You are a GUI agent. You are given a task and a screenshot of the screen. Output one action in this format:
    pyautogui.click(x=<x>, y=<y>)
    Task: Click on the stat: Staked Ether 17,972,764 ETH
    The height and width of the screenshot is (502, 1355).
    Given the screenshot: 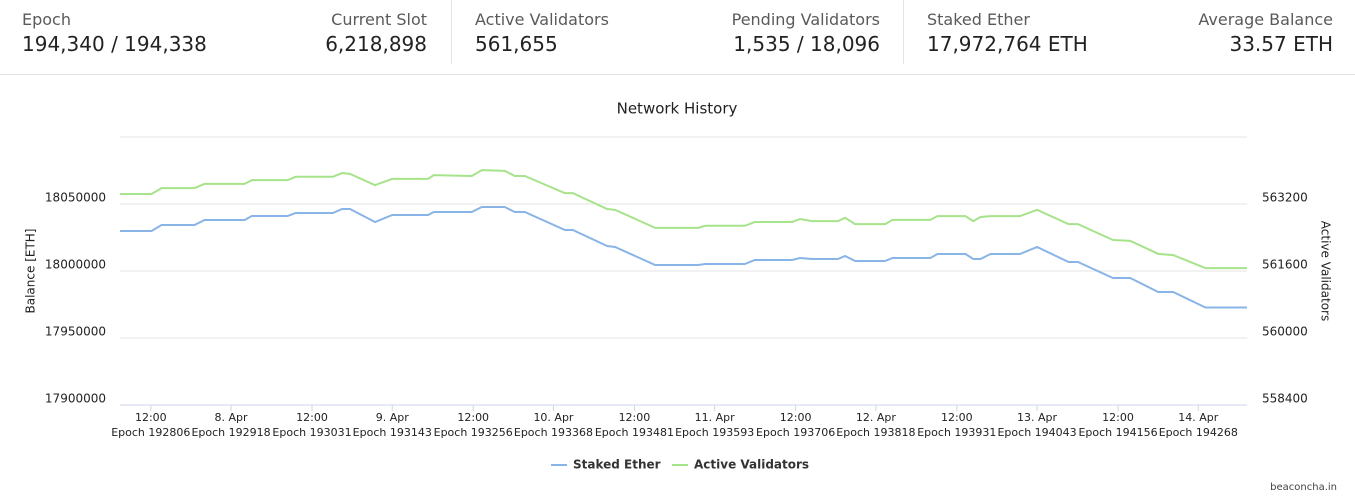 What is the action you would take?
    pyautogui.click(x=1007, y=34)
    